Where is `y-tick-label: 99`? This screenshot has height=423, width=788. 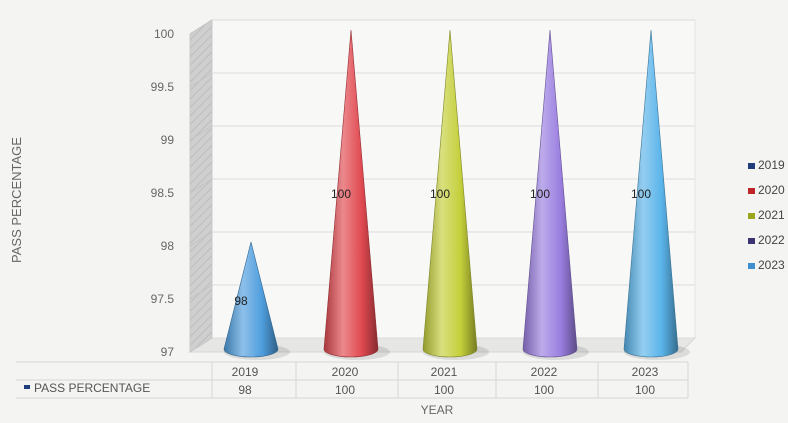 y-tick-label: 99 is located at coordinates (168, 140).